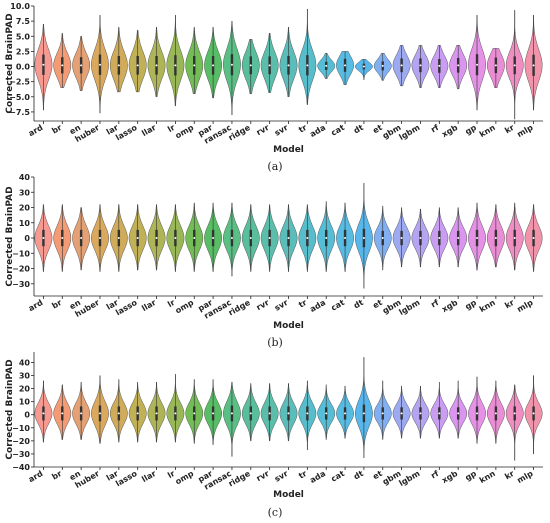 This screenshot has height=523, width=550. Describe the element at coordinates (477, 238) in the screenshot. I see `median-point-gp` at that location.